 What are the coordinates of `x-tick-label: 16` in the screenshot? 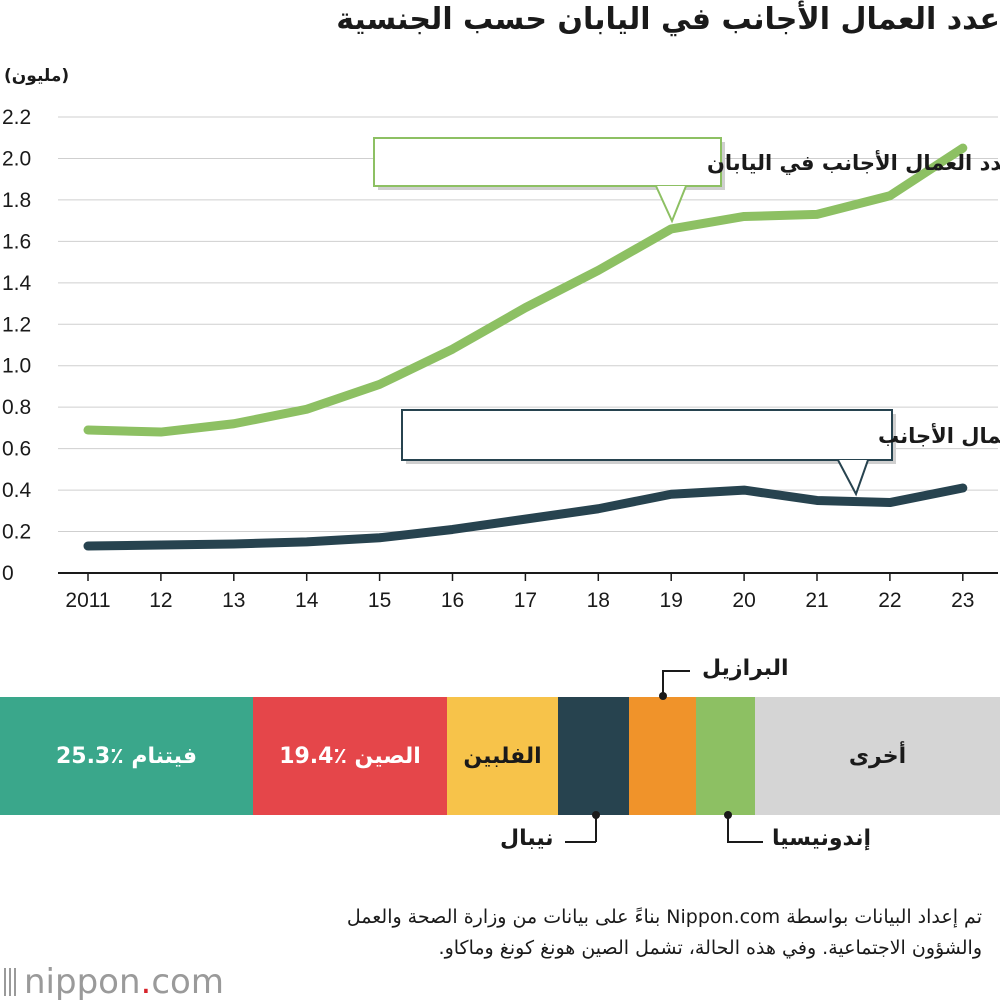 It's located at (452, 600).